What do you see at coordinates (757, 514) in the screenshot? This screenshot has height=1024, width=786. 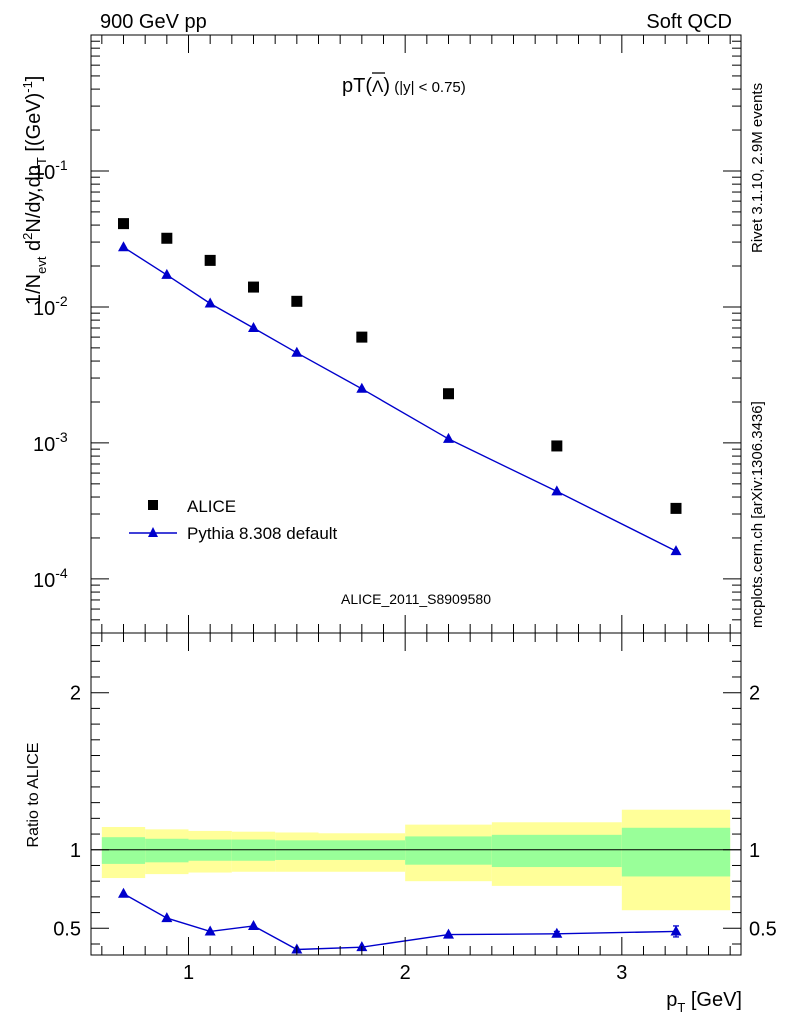 I see `mcplots-label: mcplots.cern.ch [arXiv:1306.3436]` at bounding box center [757, 514].